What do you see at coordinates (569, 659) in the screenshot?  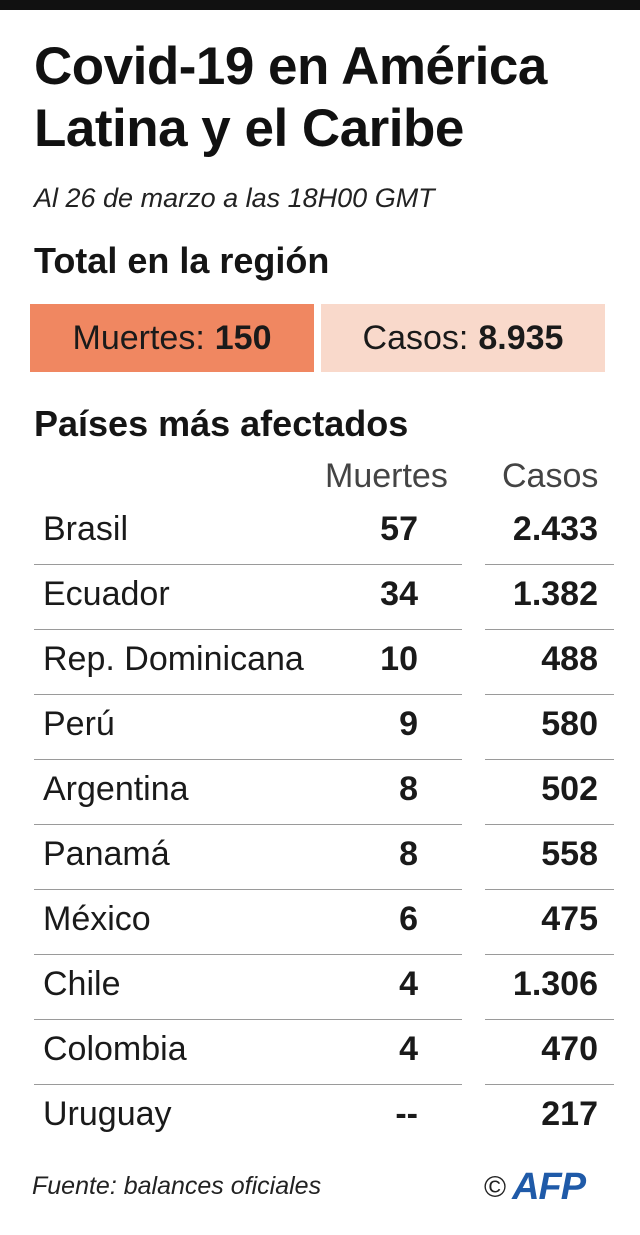 I see `country-cases: 488` at bounding box center [569, 659].